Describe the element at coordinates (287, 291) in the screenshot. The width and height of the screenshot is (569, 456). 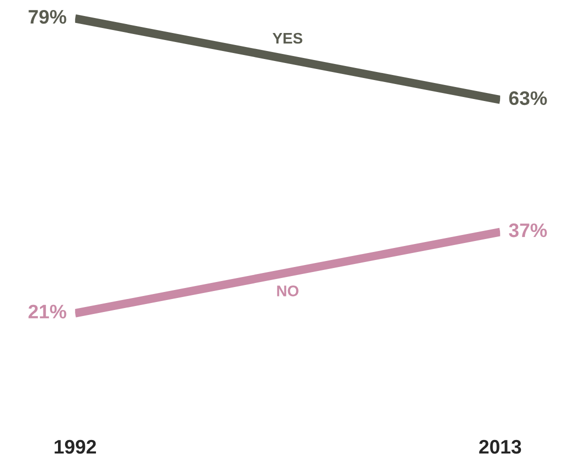
I see `series-label: NO` at that location.